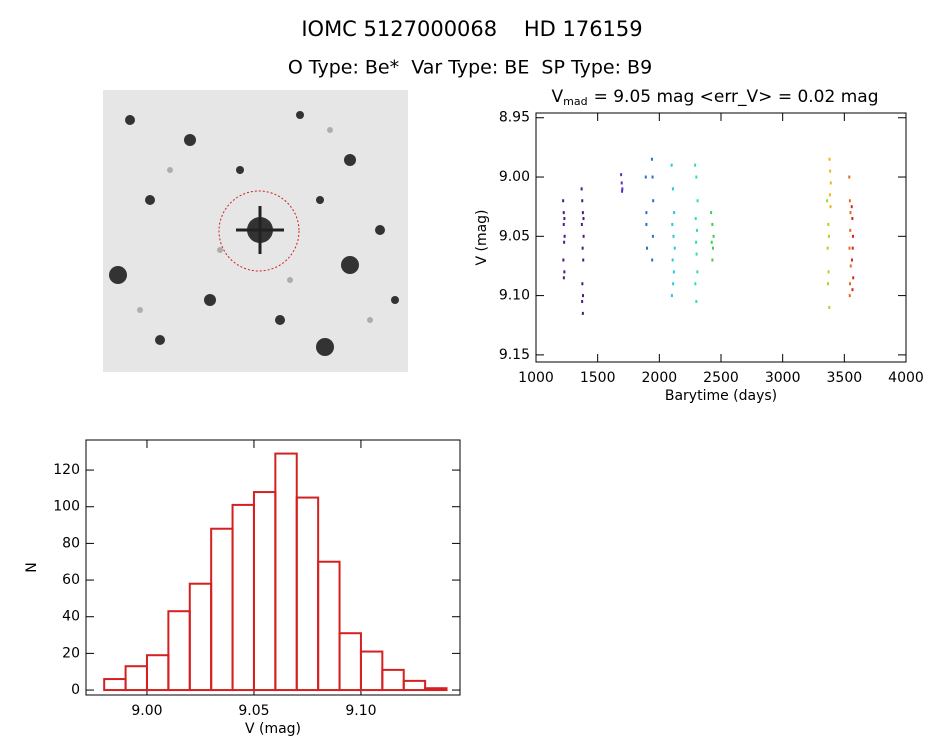  I want to click on x-tick-label: 9.10, so click(360, 711).